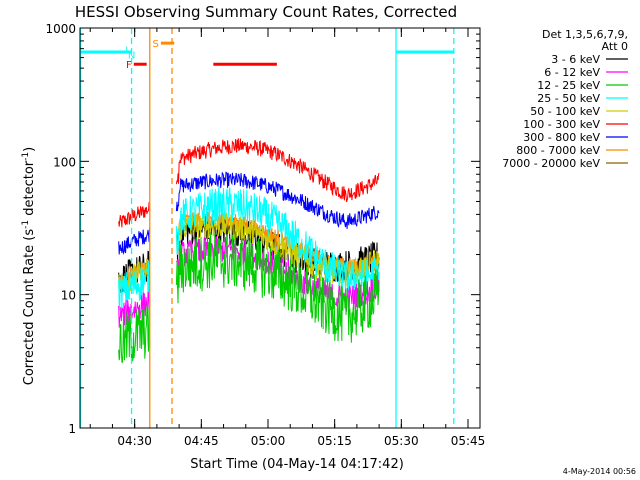  I want to click on x-tick-label-5: 05:45, so click(468, 441).